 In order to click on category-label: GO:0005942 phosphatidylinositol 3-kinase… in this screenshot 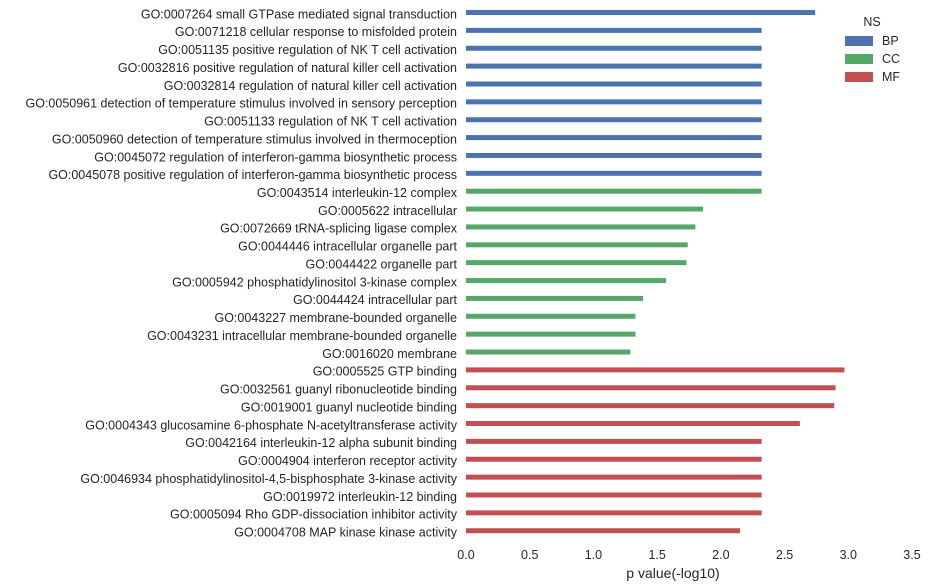, I will do `click(315, 282)`.